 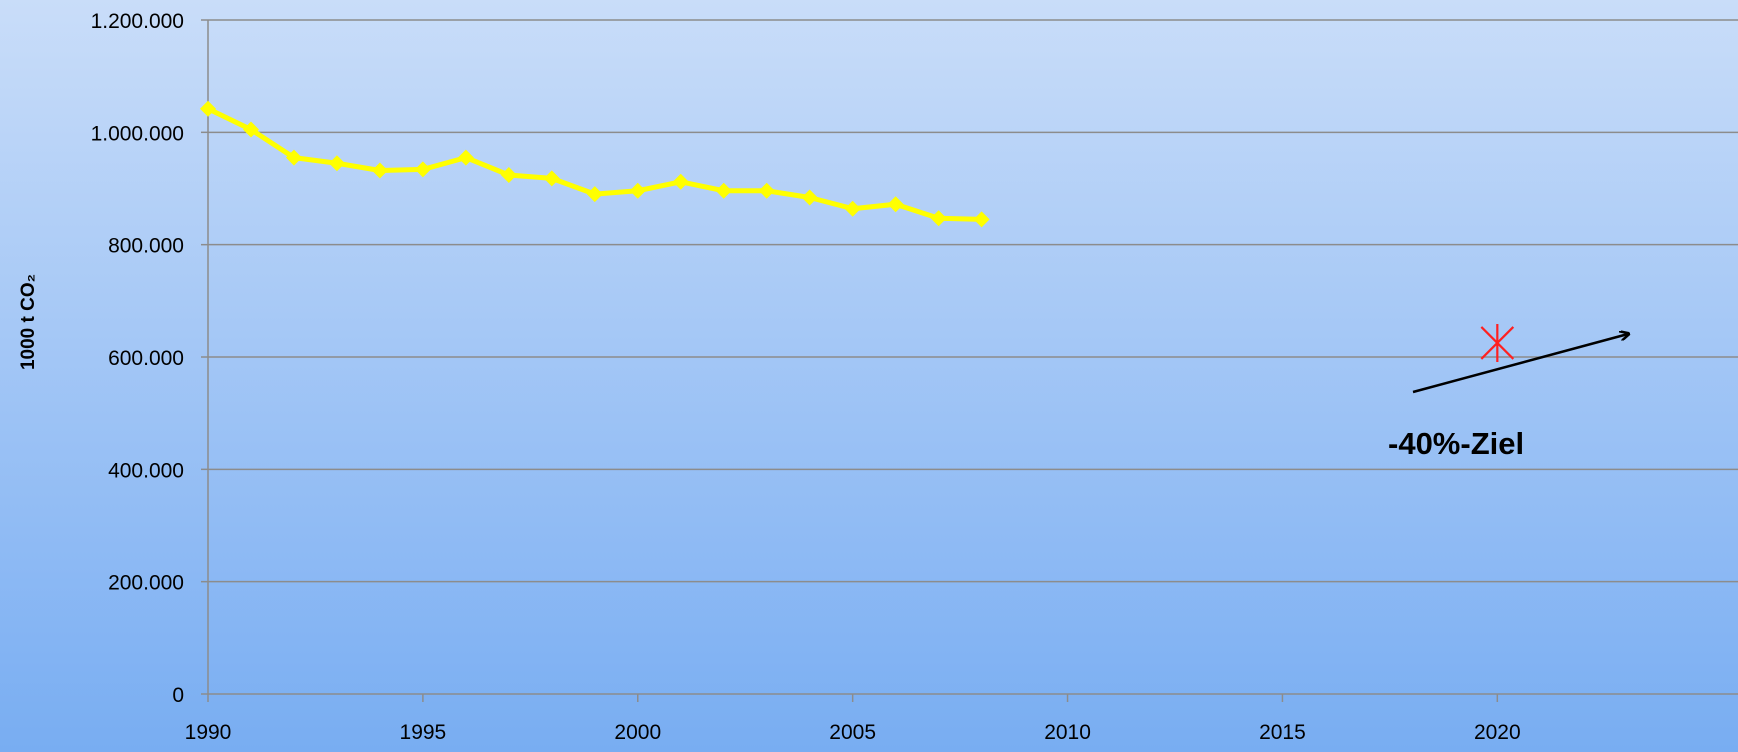 What do you see at coordinates (28, 322) in the screenshot?
I see `y-axis-label: 1000 t CO₂` at bounding box center [28, 322].